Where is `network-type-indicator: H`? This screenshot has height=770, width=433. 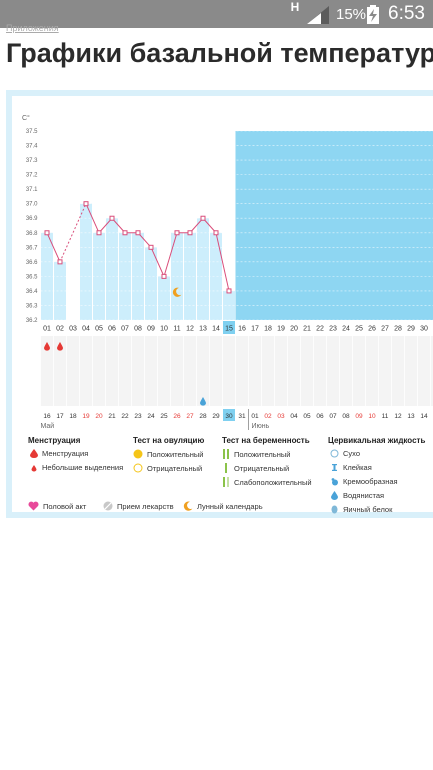 network-type-indicator: H is located at coordinates (295, 7).